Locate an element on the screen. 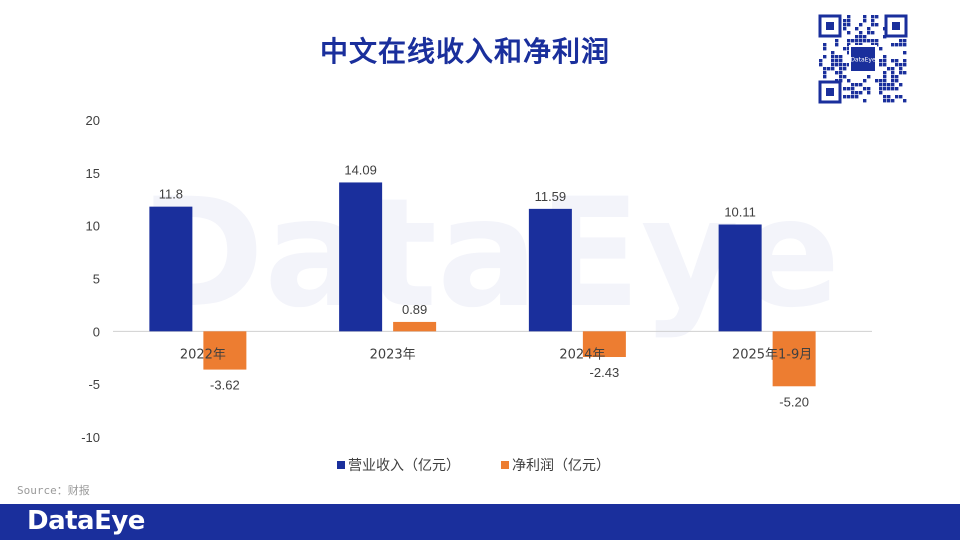 Image resolution: width=960 pixels, height=540 pixels. legend-swatch-profit is located at coordinates (505, 465).